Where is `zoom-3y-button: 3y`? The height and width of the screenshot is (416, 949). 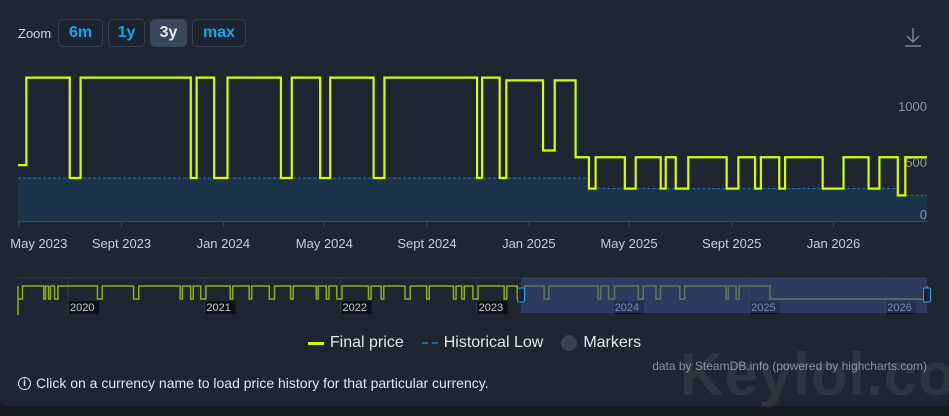
zoom-3y-button: 3y is located at coordinates (168, 33).